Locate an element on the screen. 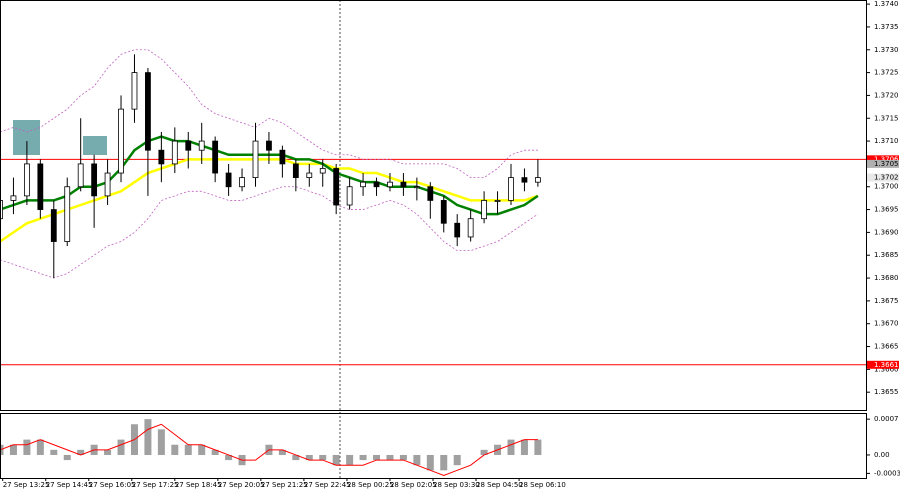 The width and height of the screenshot is (900, 494). x-tick-label: 27 Sep 22:45 is located at coordinates (327, 485).